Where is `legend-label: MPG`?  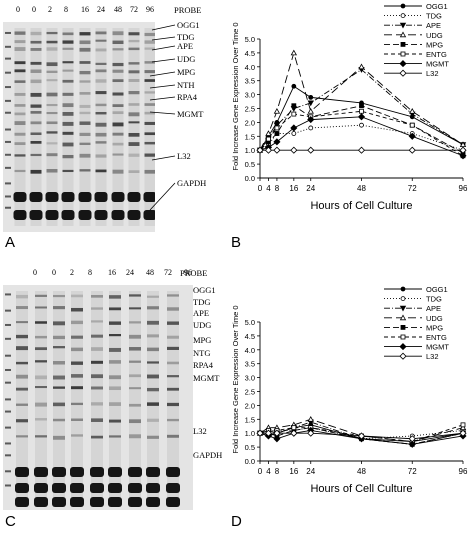
legend-label: MPG is located at coordinates (434, 327).